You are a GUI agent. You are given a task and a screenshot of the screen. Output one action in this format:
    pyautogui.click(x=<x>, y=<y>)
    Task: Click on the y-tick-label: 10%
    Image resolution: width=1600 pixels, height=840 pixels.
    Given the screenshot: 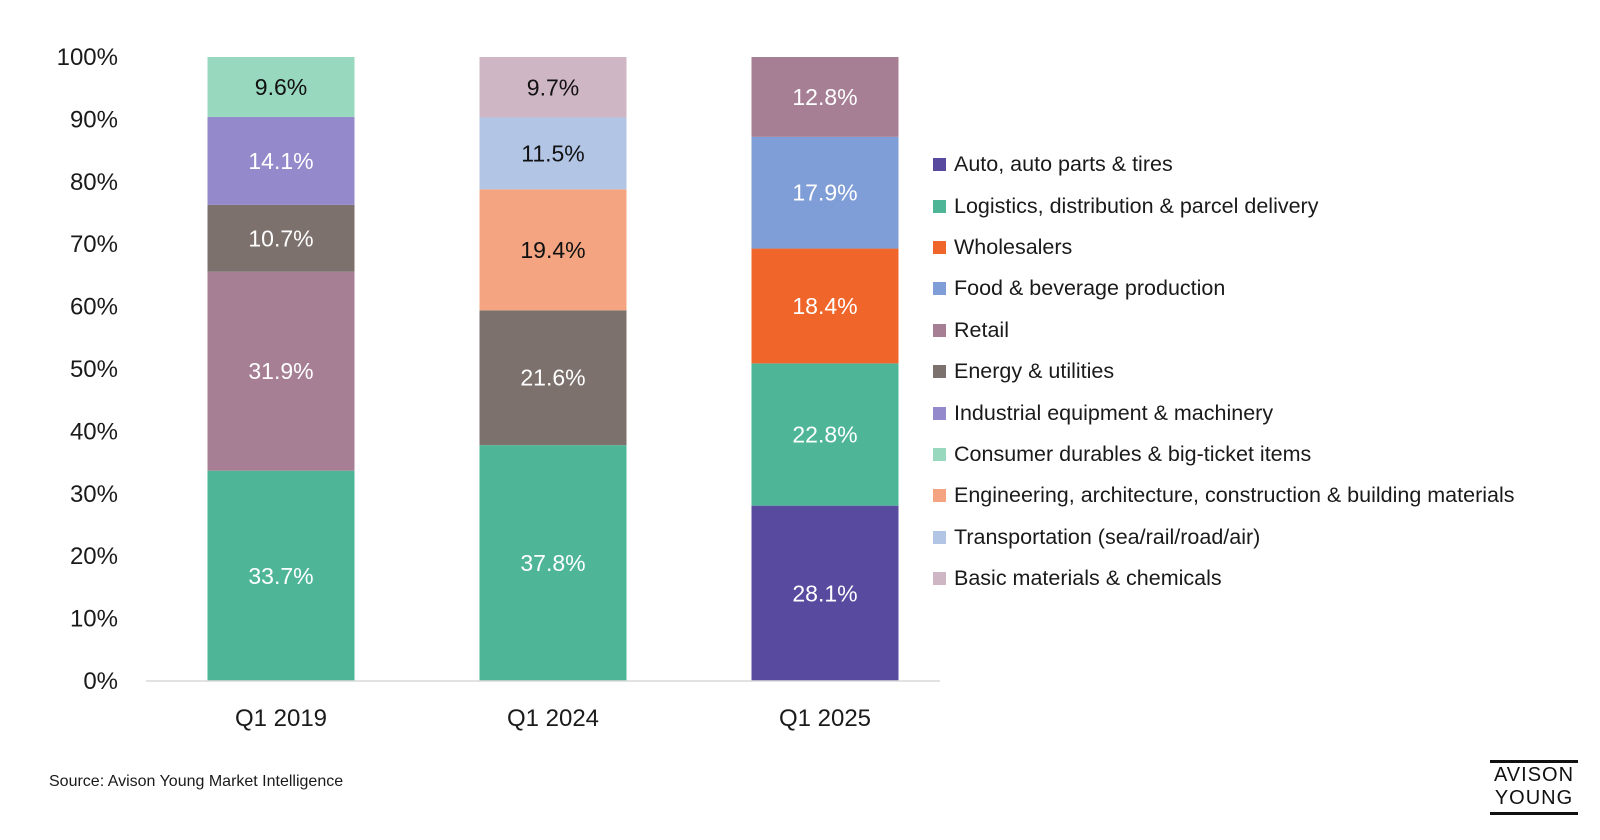 What is the action you would take?
    pyautogui.click(x=94, y=619)
    